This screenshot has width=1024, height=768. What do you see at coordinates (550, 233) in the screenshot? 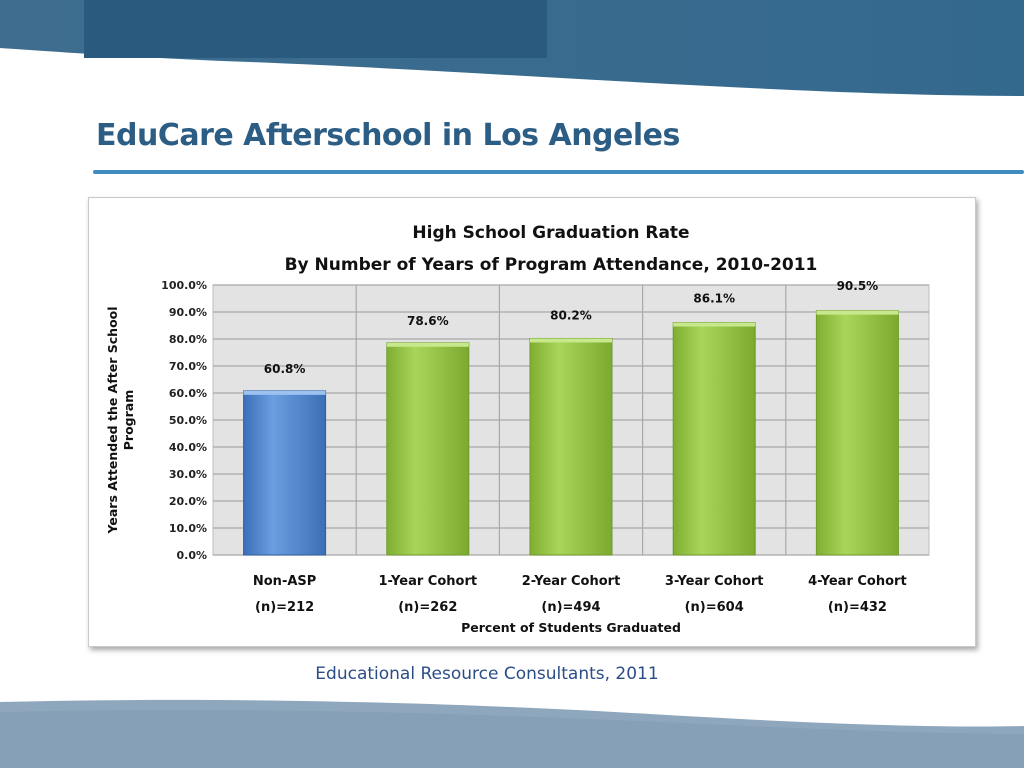
I see `chart-title: High School Graduation Rate` at bounding box center [550, 233].